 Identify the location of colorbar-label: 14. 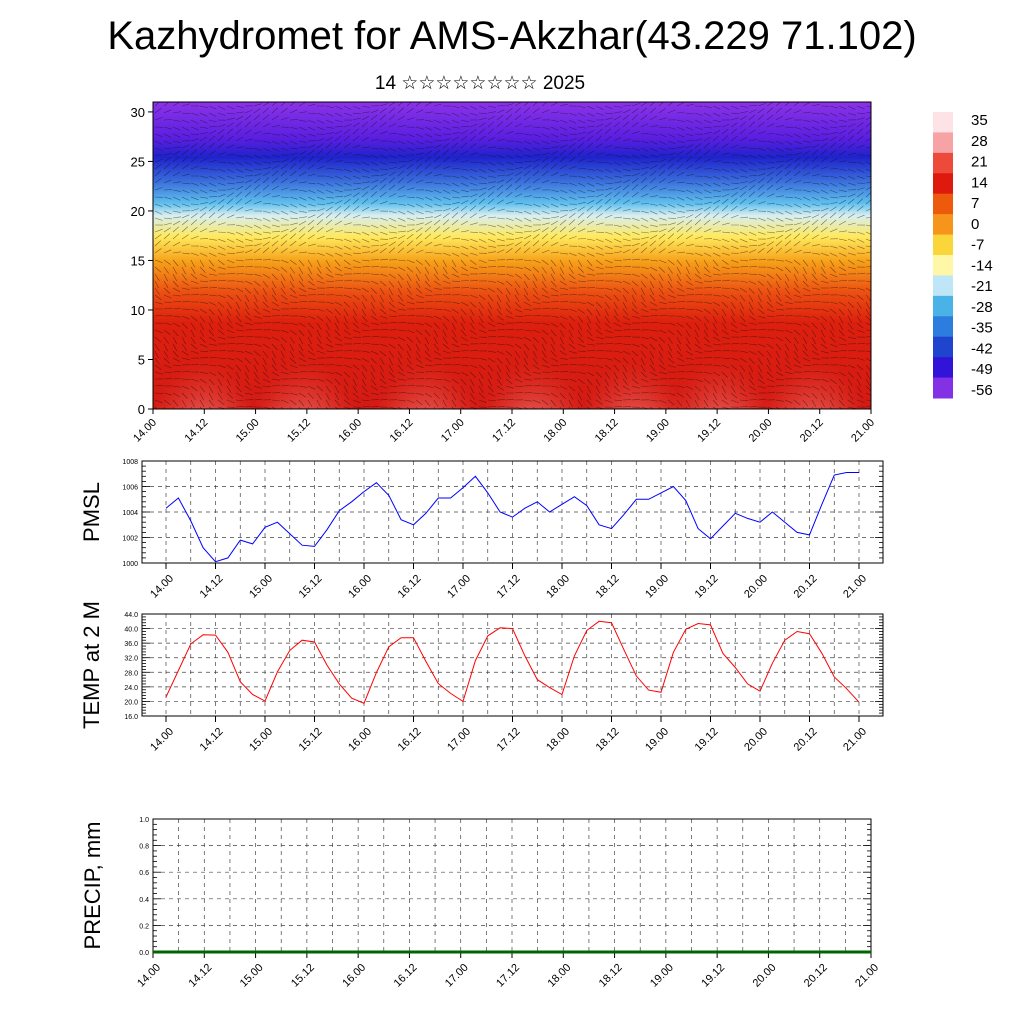
(979, 182).